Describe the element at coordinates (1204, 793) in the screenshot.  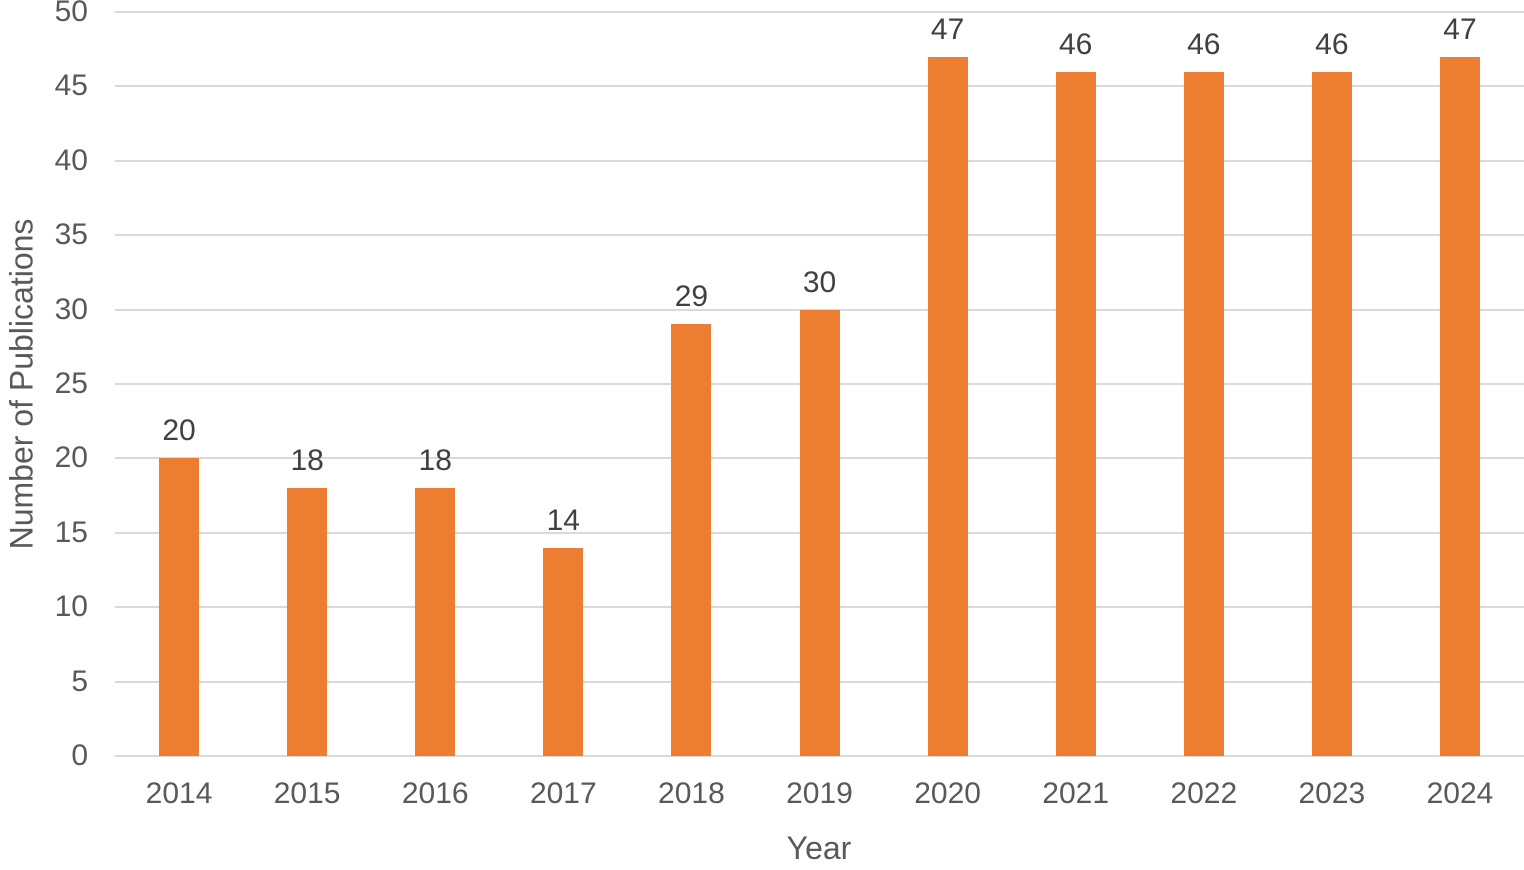
I see `x-tick-label: 2022` at that location.